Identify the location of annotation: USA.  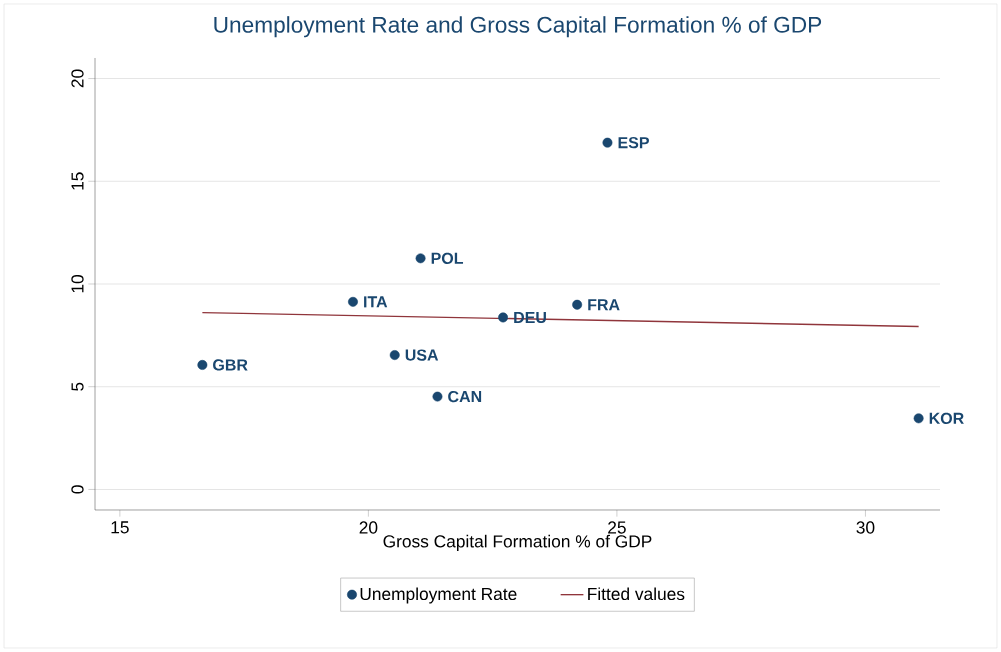
(422, 355).